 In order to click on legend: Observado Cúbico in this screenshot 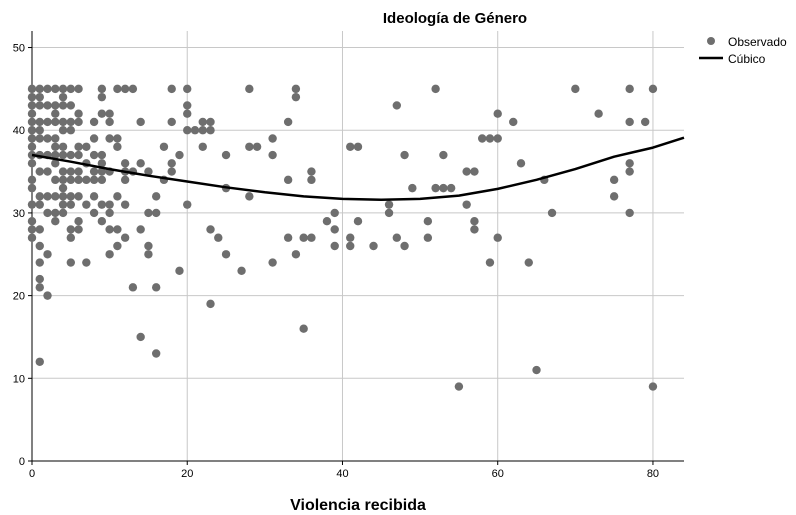, I will do `click(743, 50)`.